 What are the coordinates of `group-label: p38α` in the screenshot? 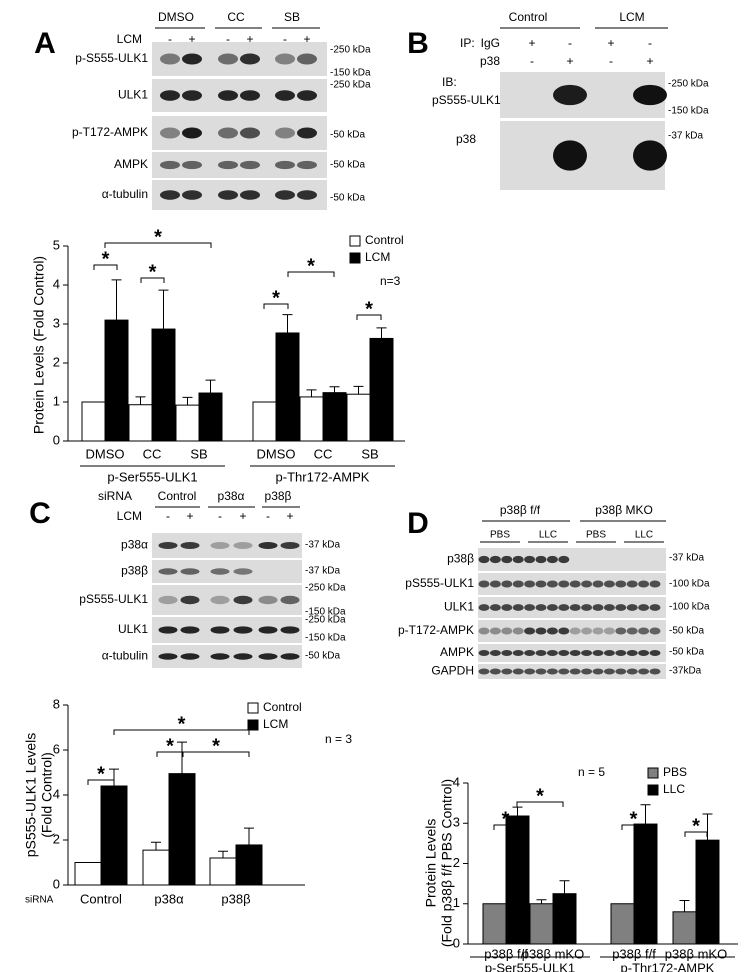 It's located at (231, 496).